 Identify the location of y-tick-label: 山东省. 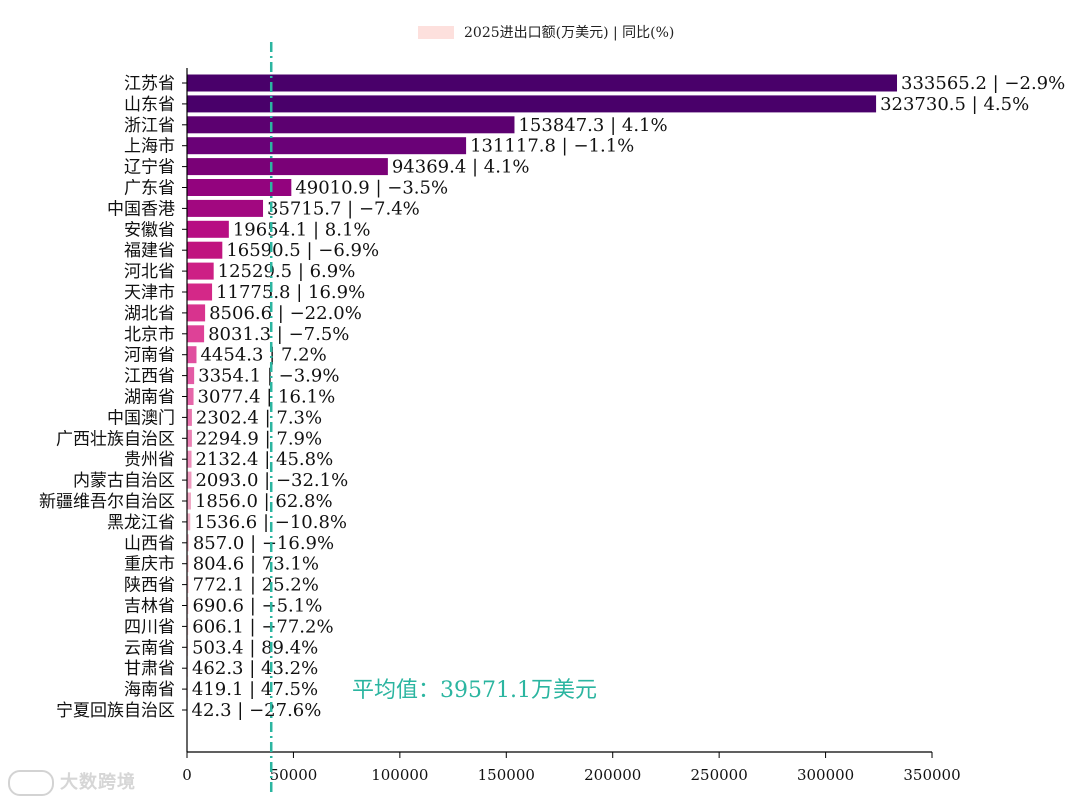
(149, 105).